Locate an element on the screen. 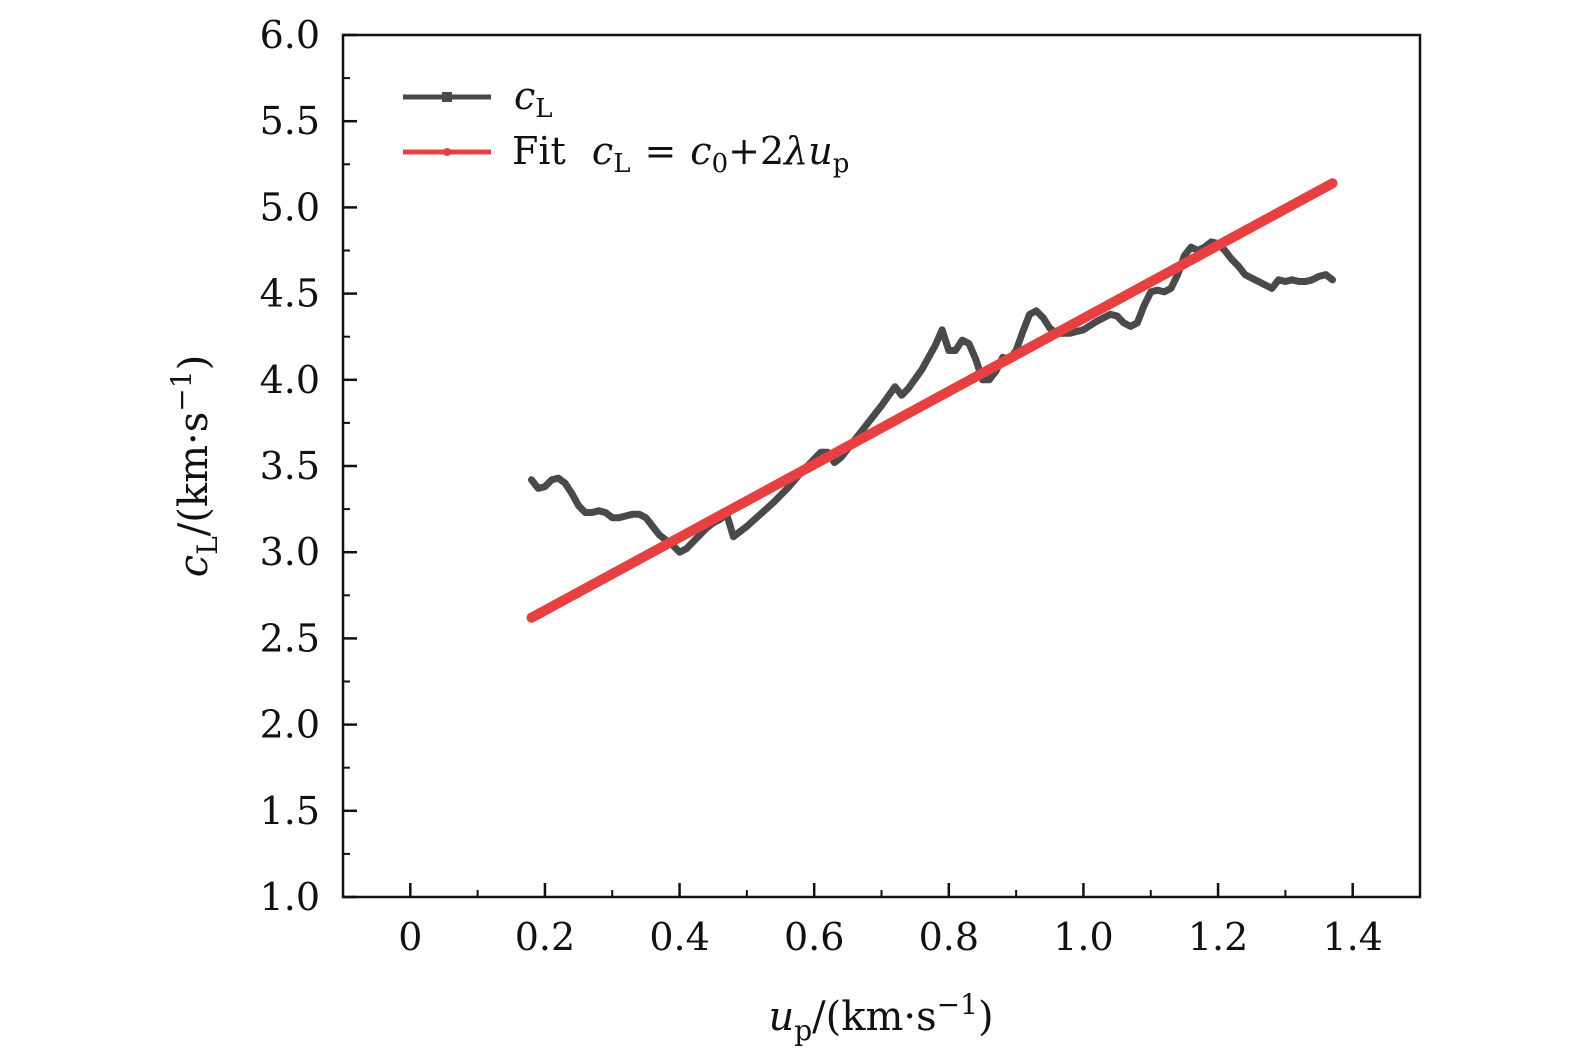 The height and width of the screenshot is (1063, 1575). x-tick-label: 0 is located at coordinates (410, 937).